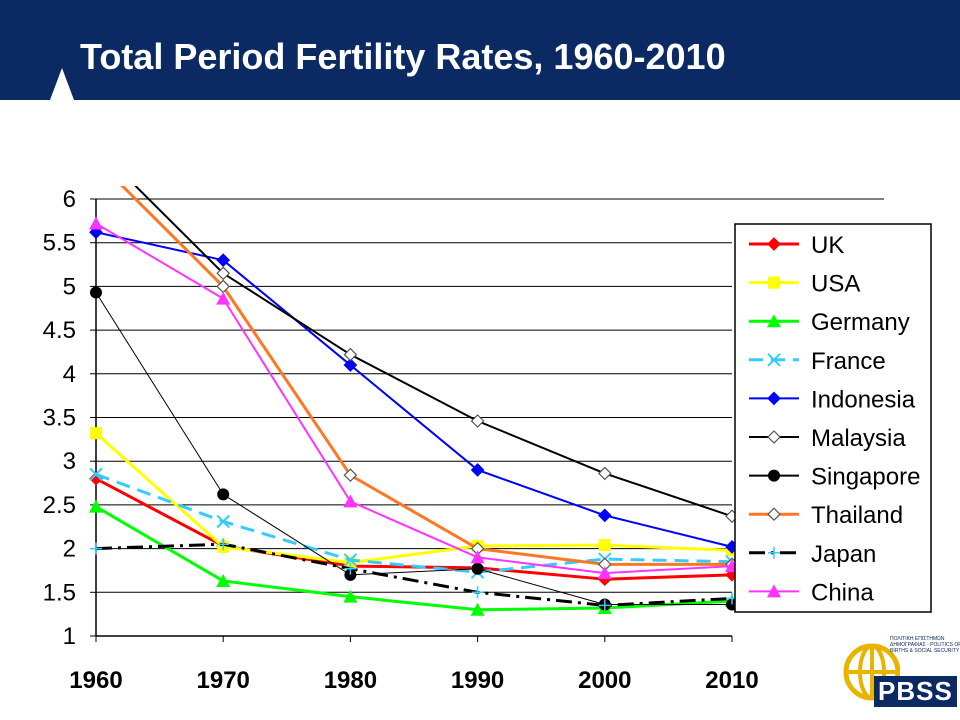 The image size is (960, 720). I want to click on legend-label: Malaysia, so click(858, 438).